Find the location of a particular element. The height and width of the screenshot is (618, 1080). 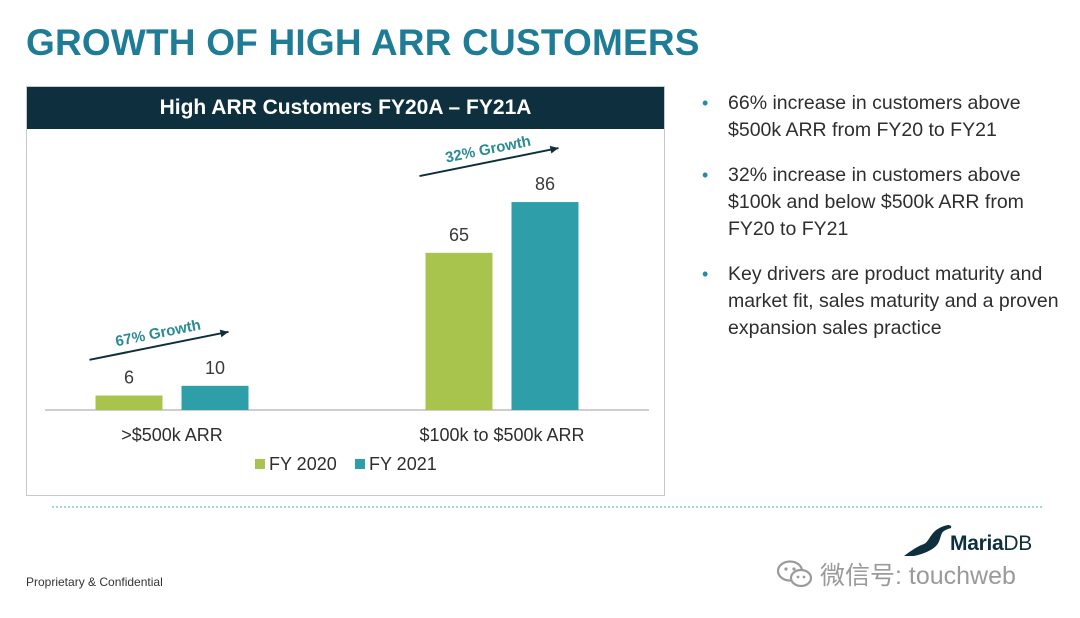

watermark: 微信号: touchweb is located at coordinates (896, 574).